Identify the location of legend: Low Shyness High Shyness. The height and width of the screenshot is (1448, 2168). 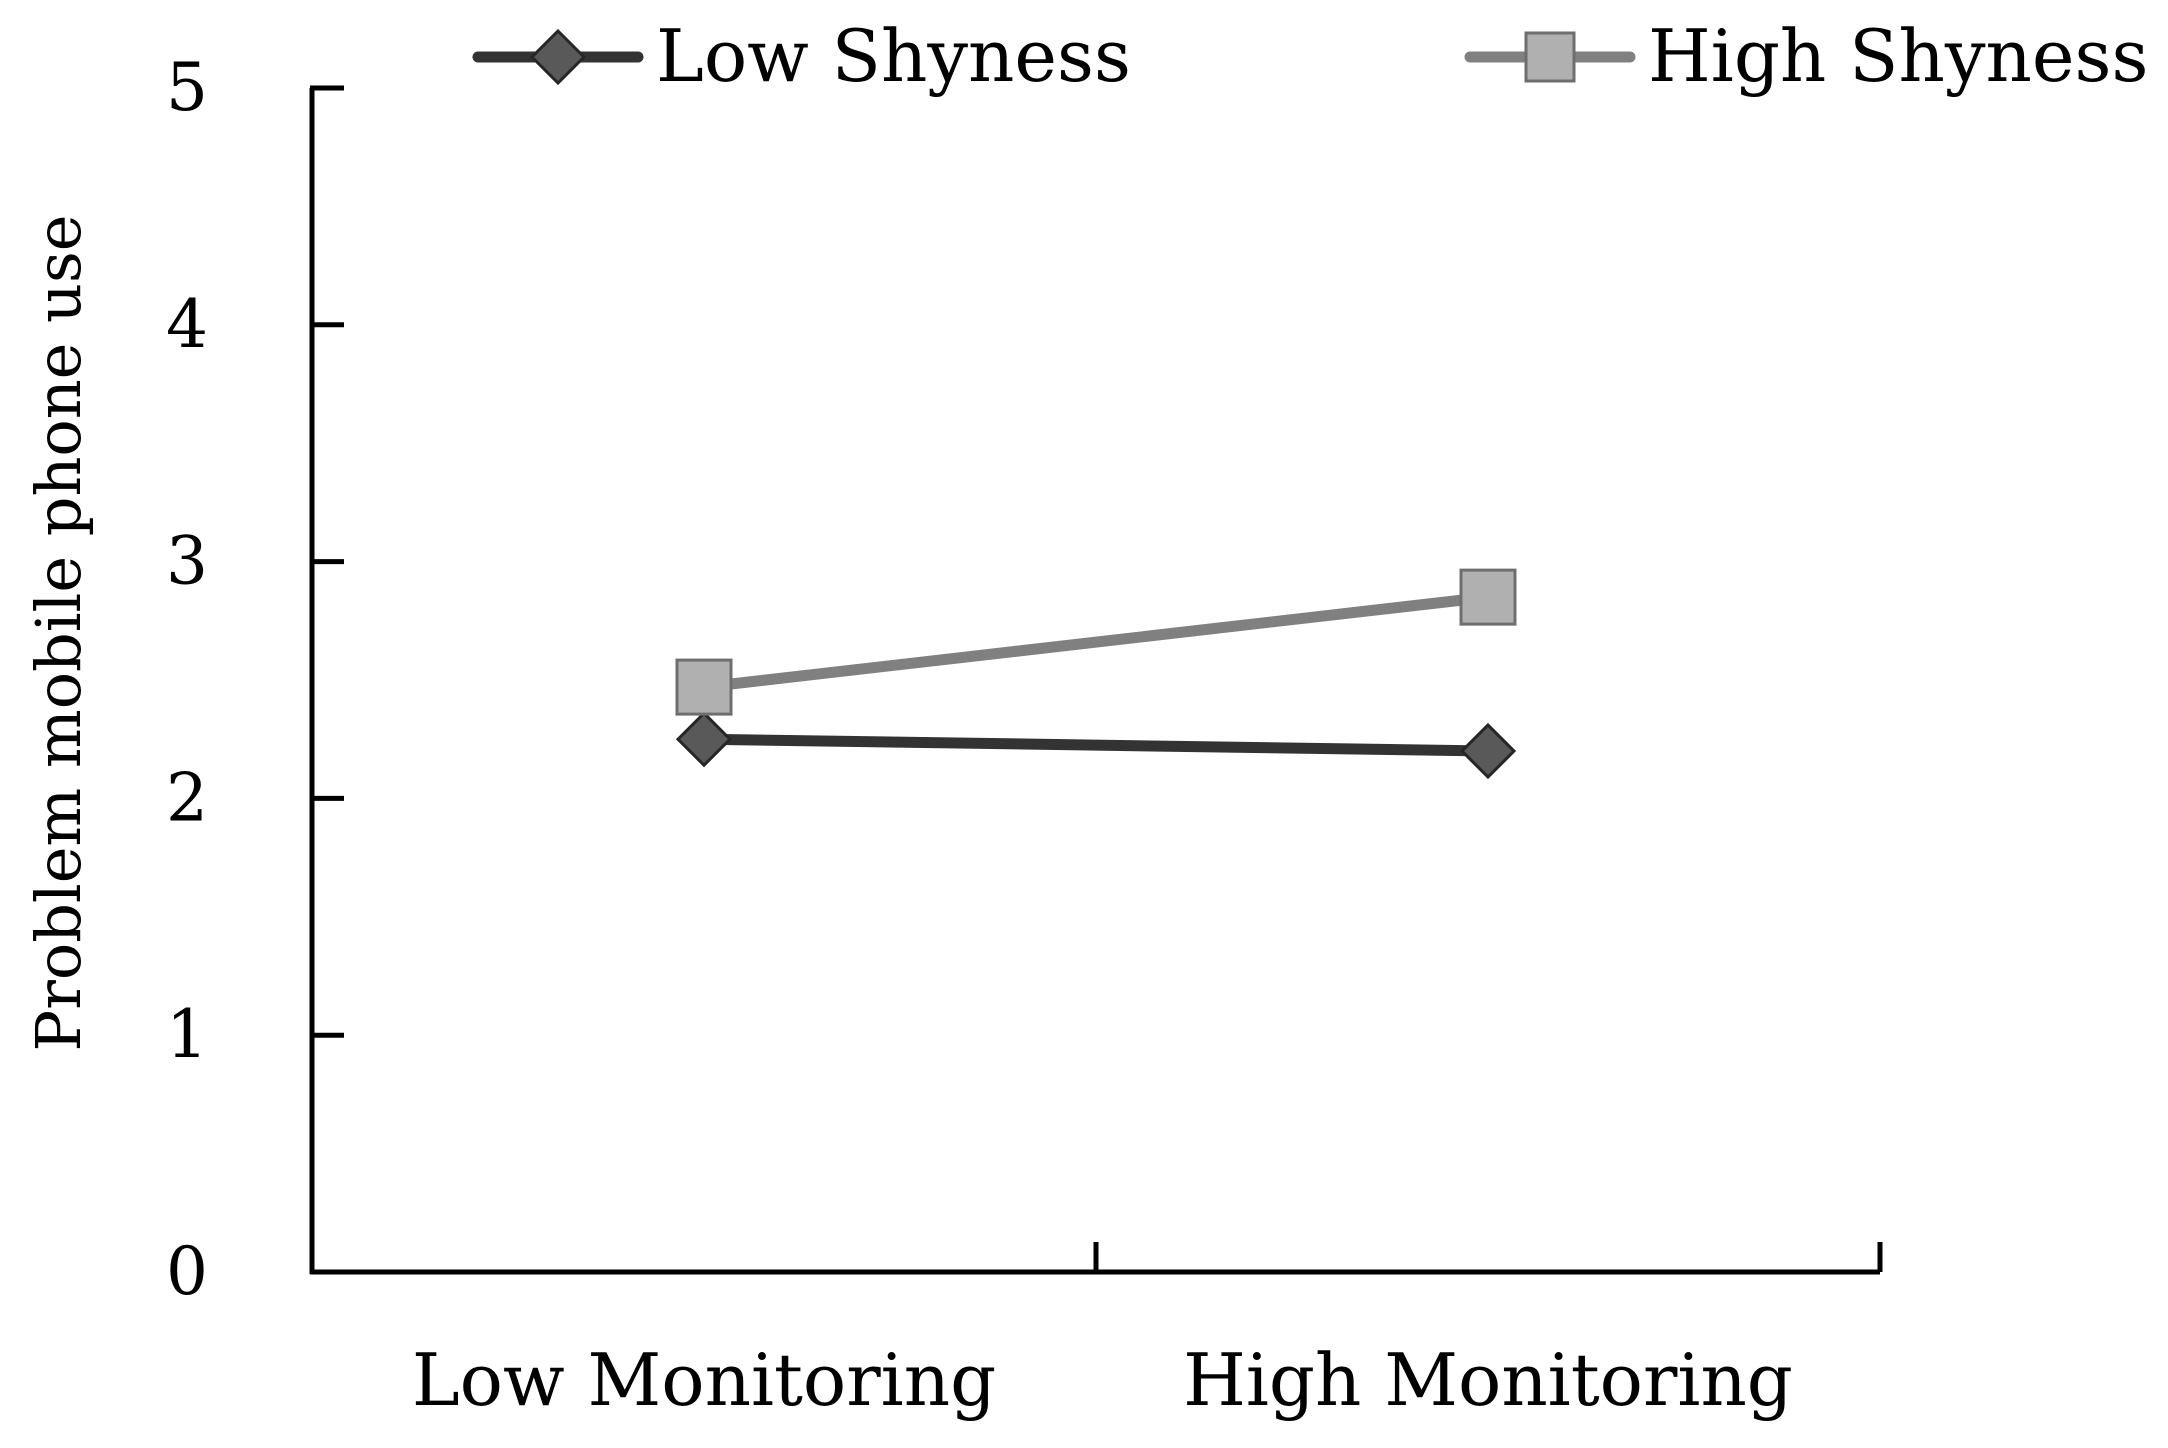
(1310, 56).